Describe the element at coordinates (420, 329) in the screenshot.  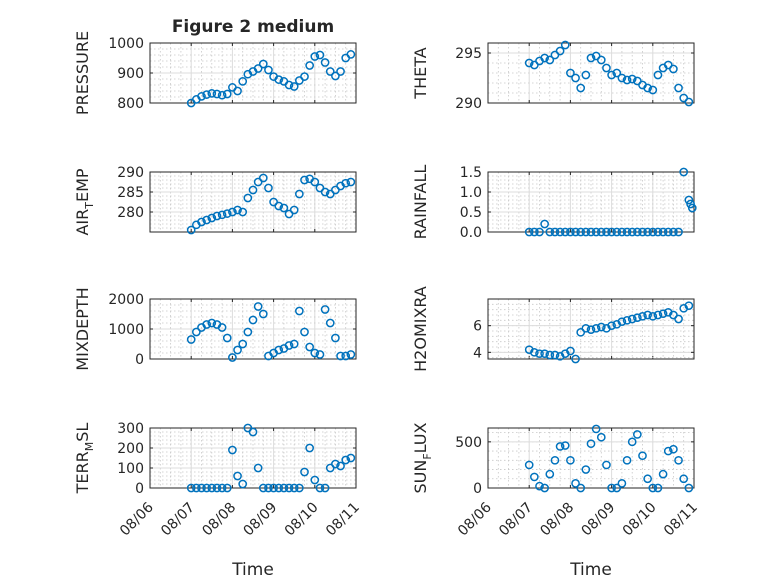
I see `h2omixra-y-axis-label: H2OMIXRA` at that location.